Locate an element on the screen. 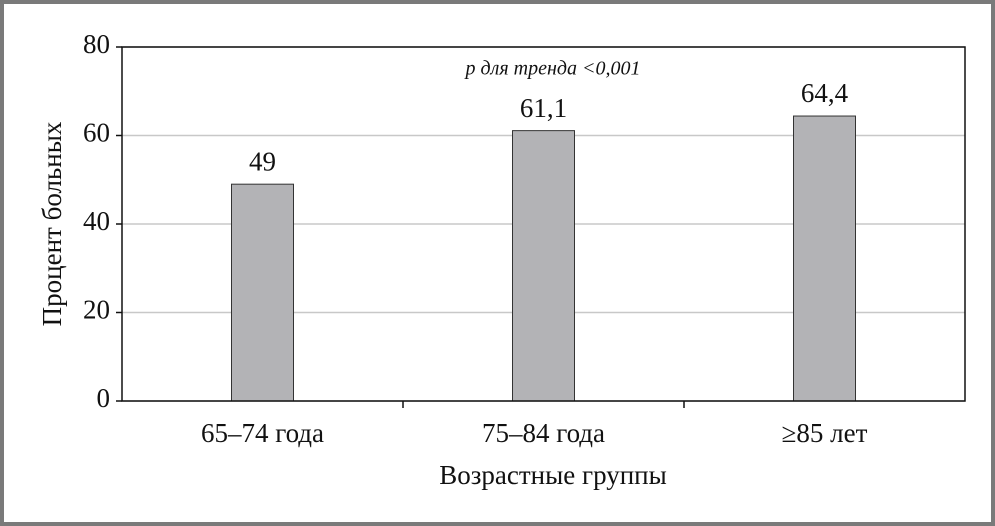 This screenshot has height=526, width=995. y-axis-title: Процент больных is located at coordinates (52, 223).